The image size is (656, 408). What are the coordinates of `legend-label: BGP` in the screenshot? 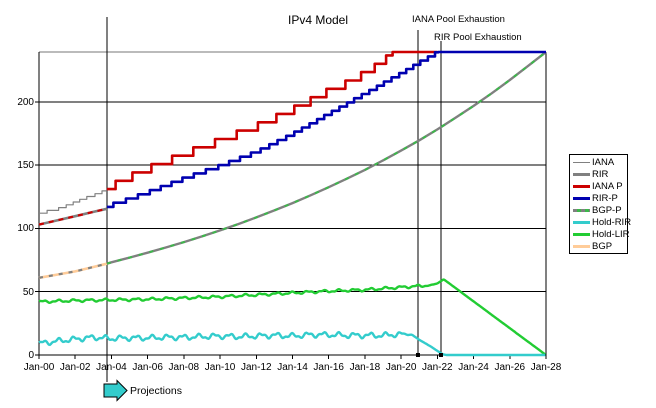 It's located at (602, 246).